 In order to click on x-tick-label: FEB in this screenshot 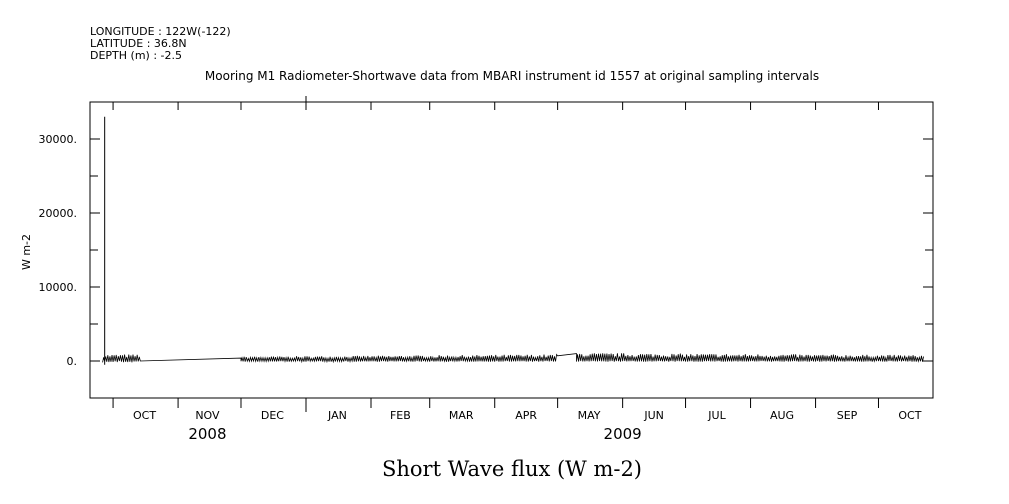, I will do `click(400, 415)`.